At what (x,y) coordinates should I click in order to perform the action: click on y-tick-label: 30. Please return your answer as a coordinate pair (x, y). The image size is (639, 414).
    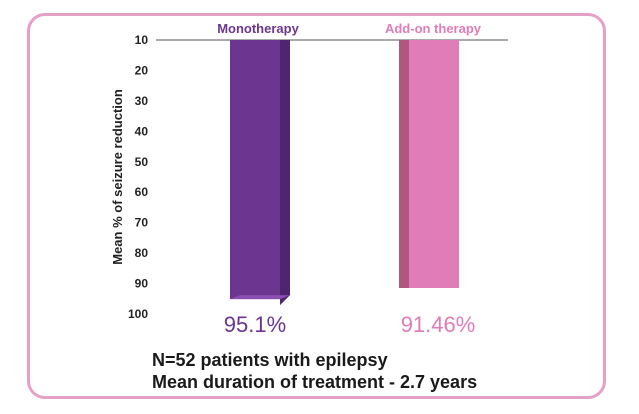
    Looking at the image, I should click on (142, 101).